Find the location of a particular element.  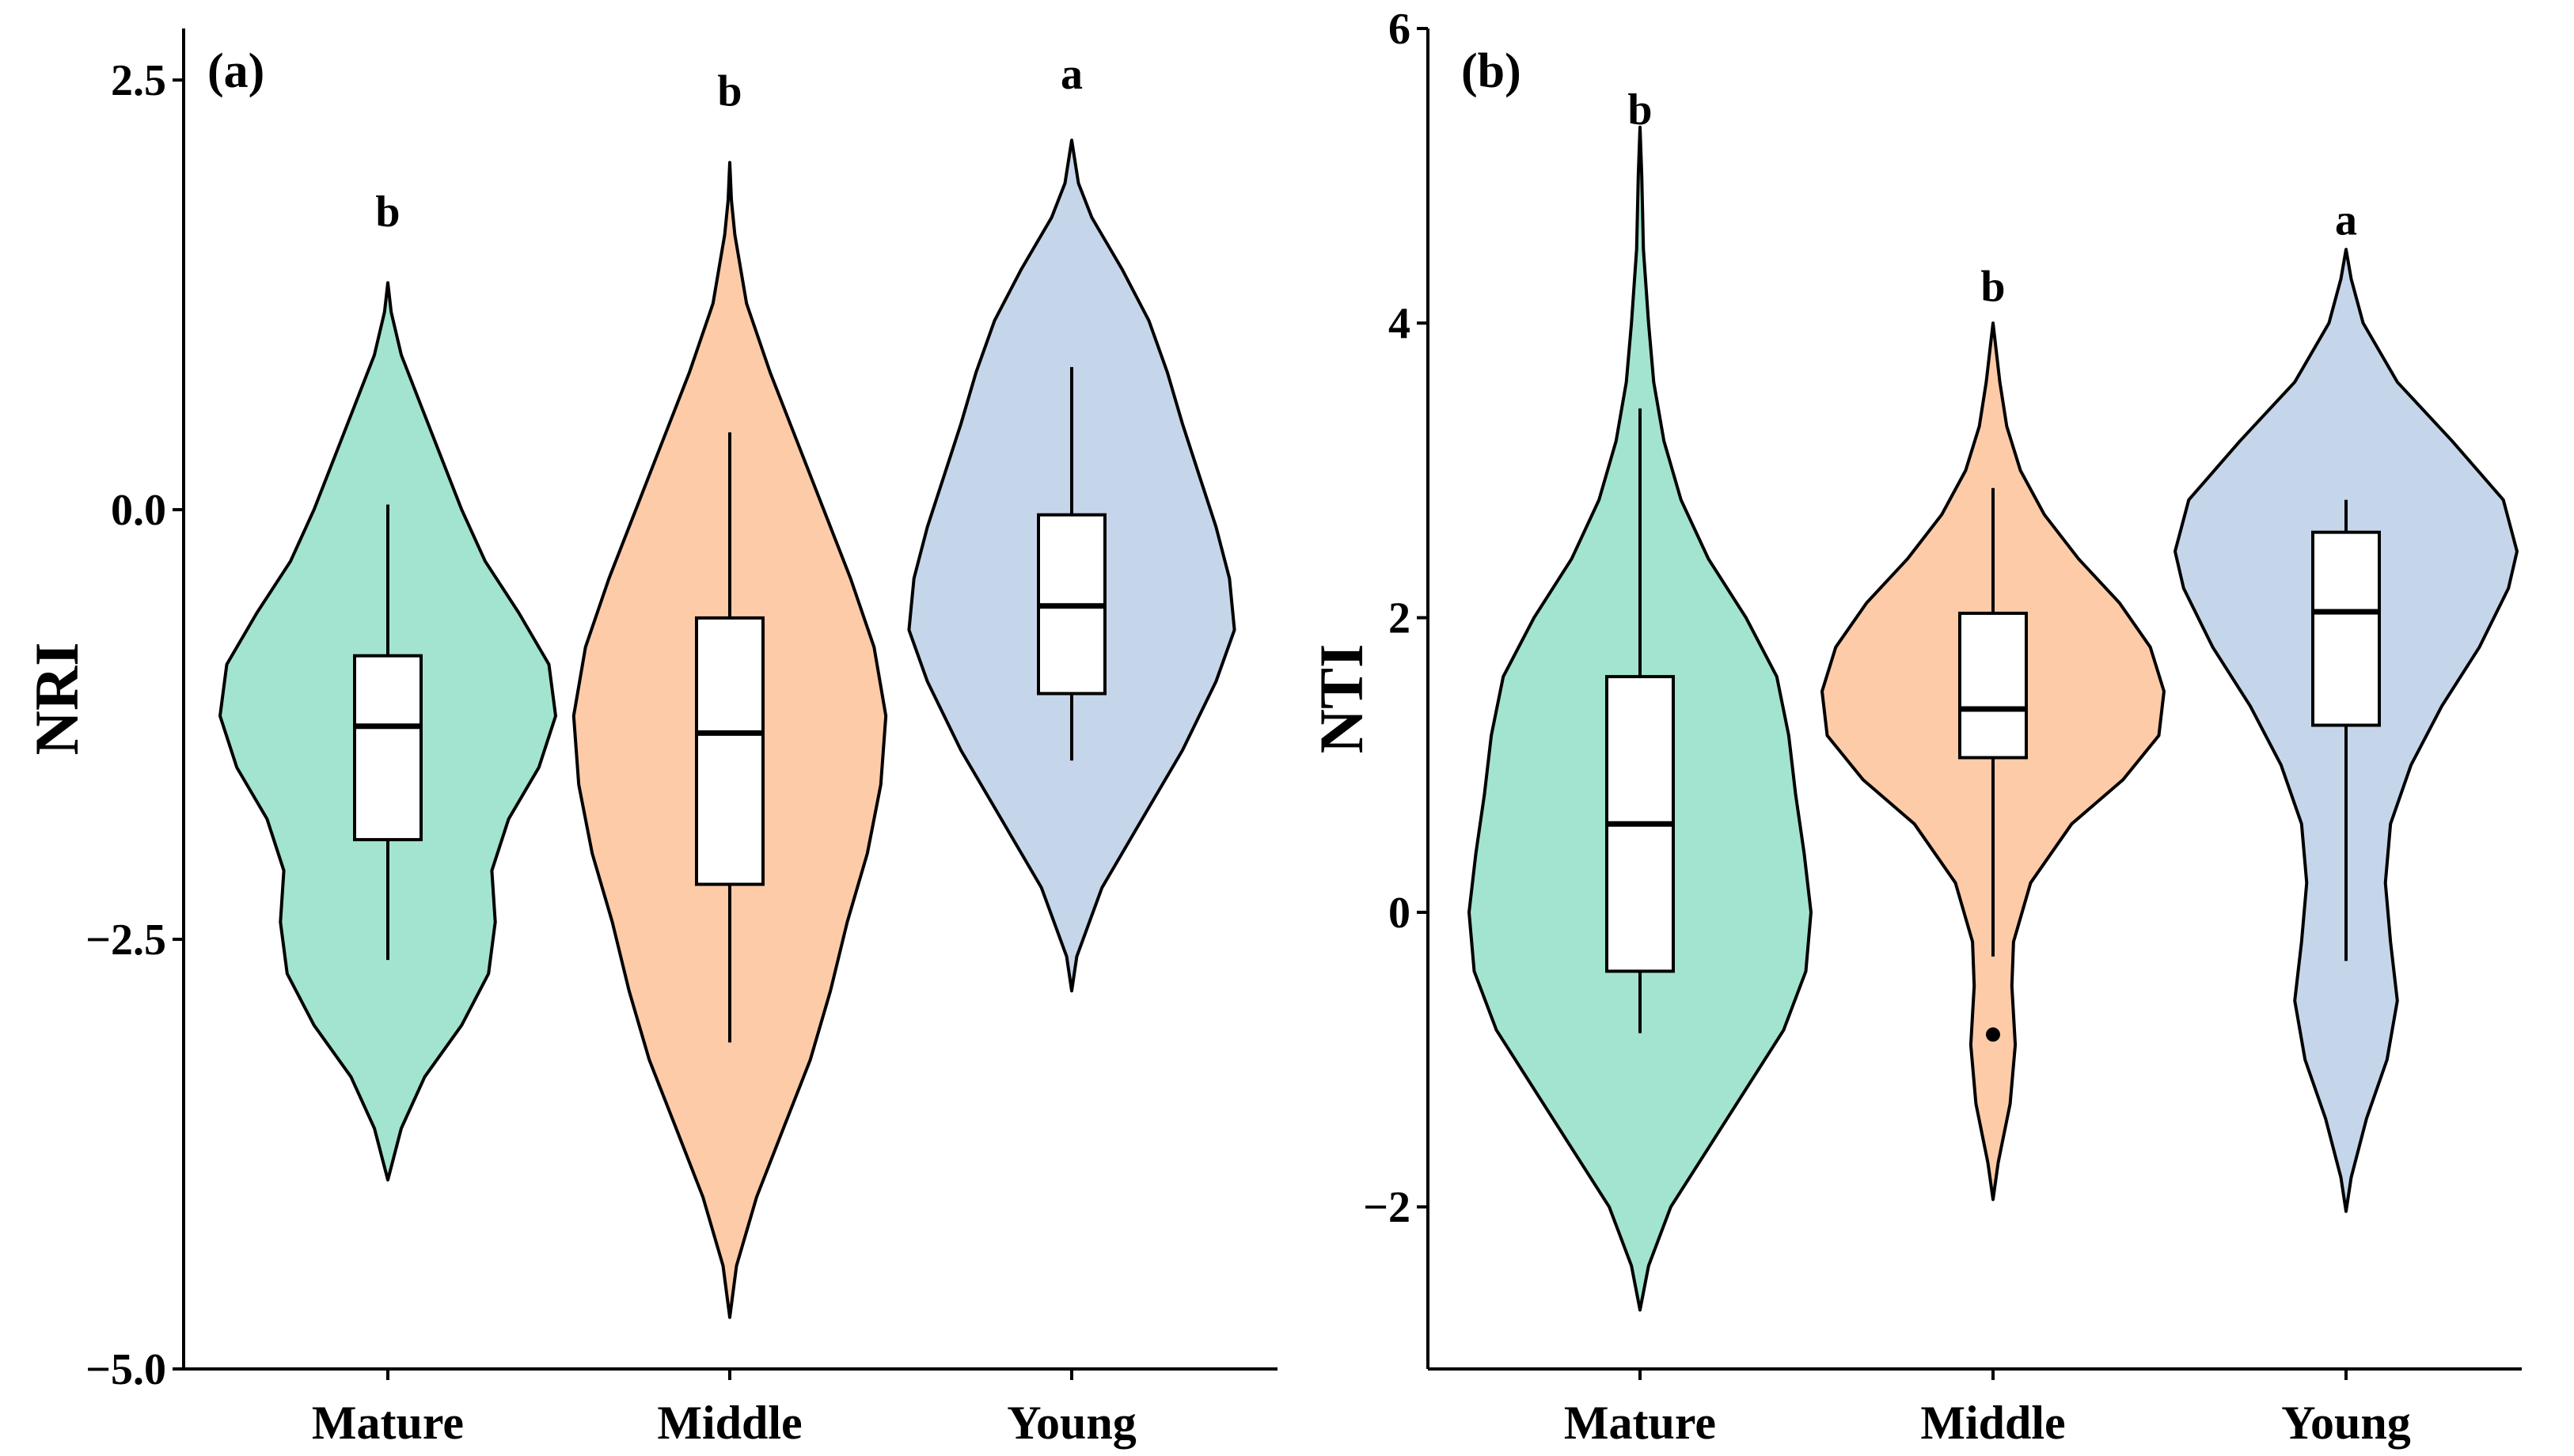

y-tick-label: 4 is located at coordinates (1399, 323).